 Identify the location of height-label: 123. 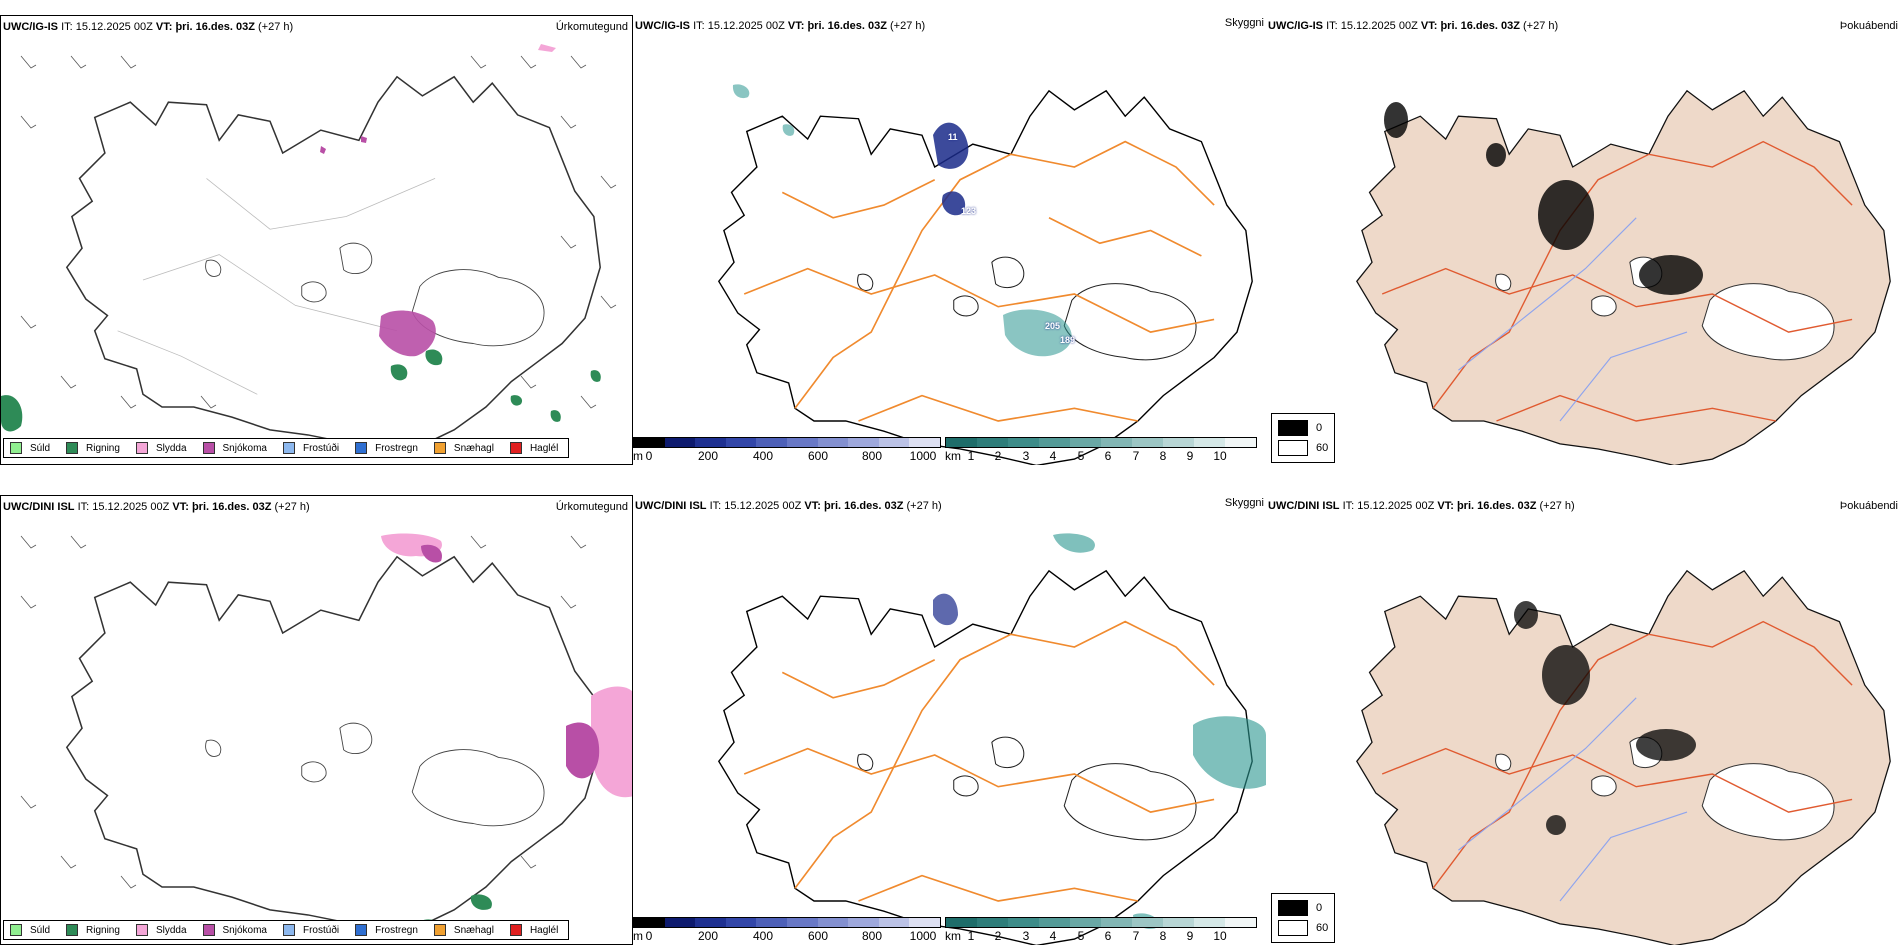
(969, 211).